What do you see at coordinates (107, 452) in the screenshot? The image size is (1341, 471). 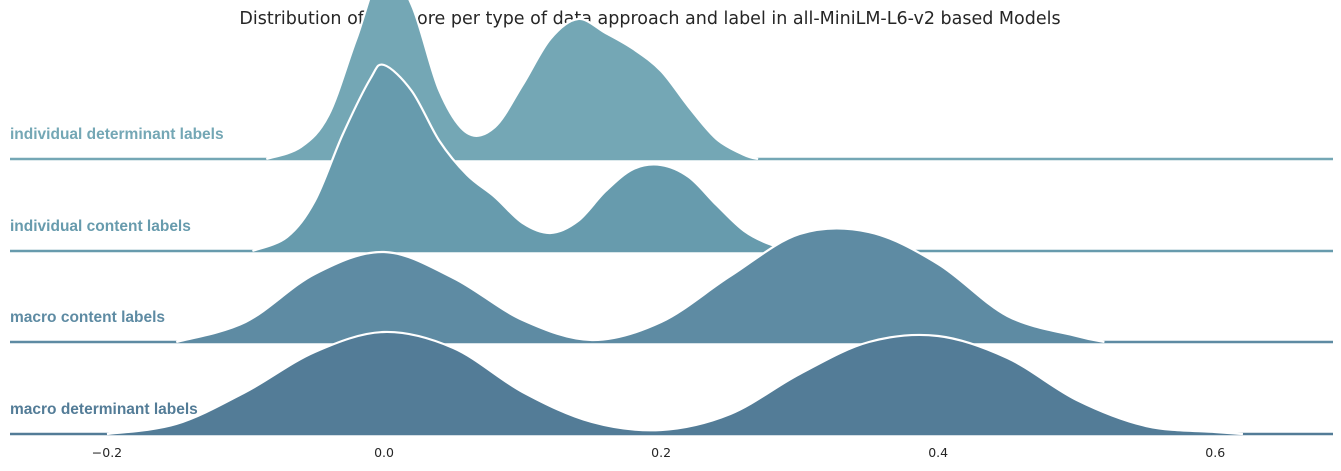 I see `x-tick-label: −0.2` at bounding box center [107, 452].